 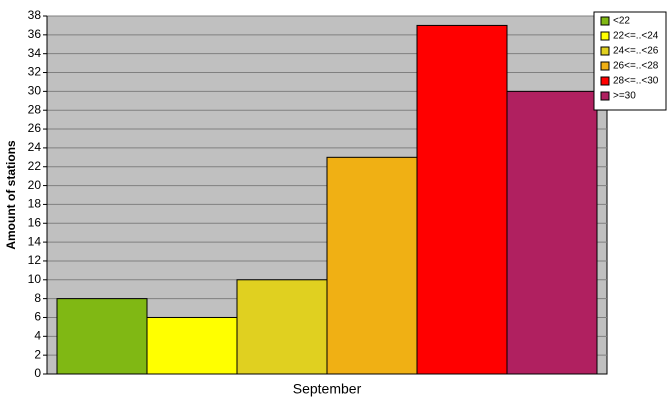 I want to click on legend-label: 22<=..<24, so click(x=636, y=36).